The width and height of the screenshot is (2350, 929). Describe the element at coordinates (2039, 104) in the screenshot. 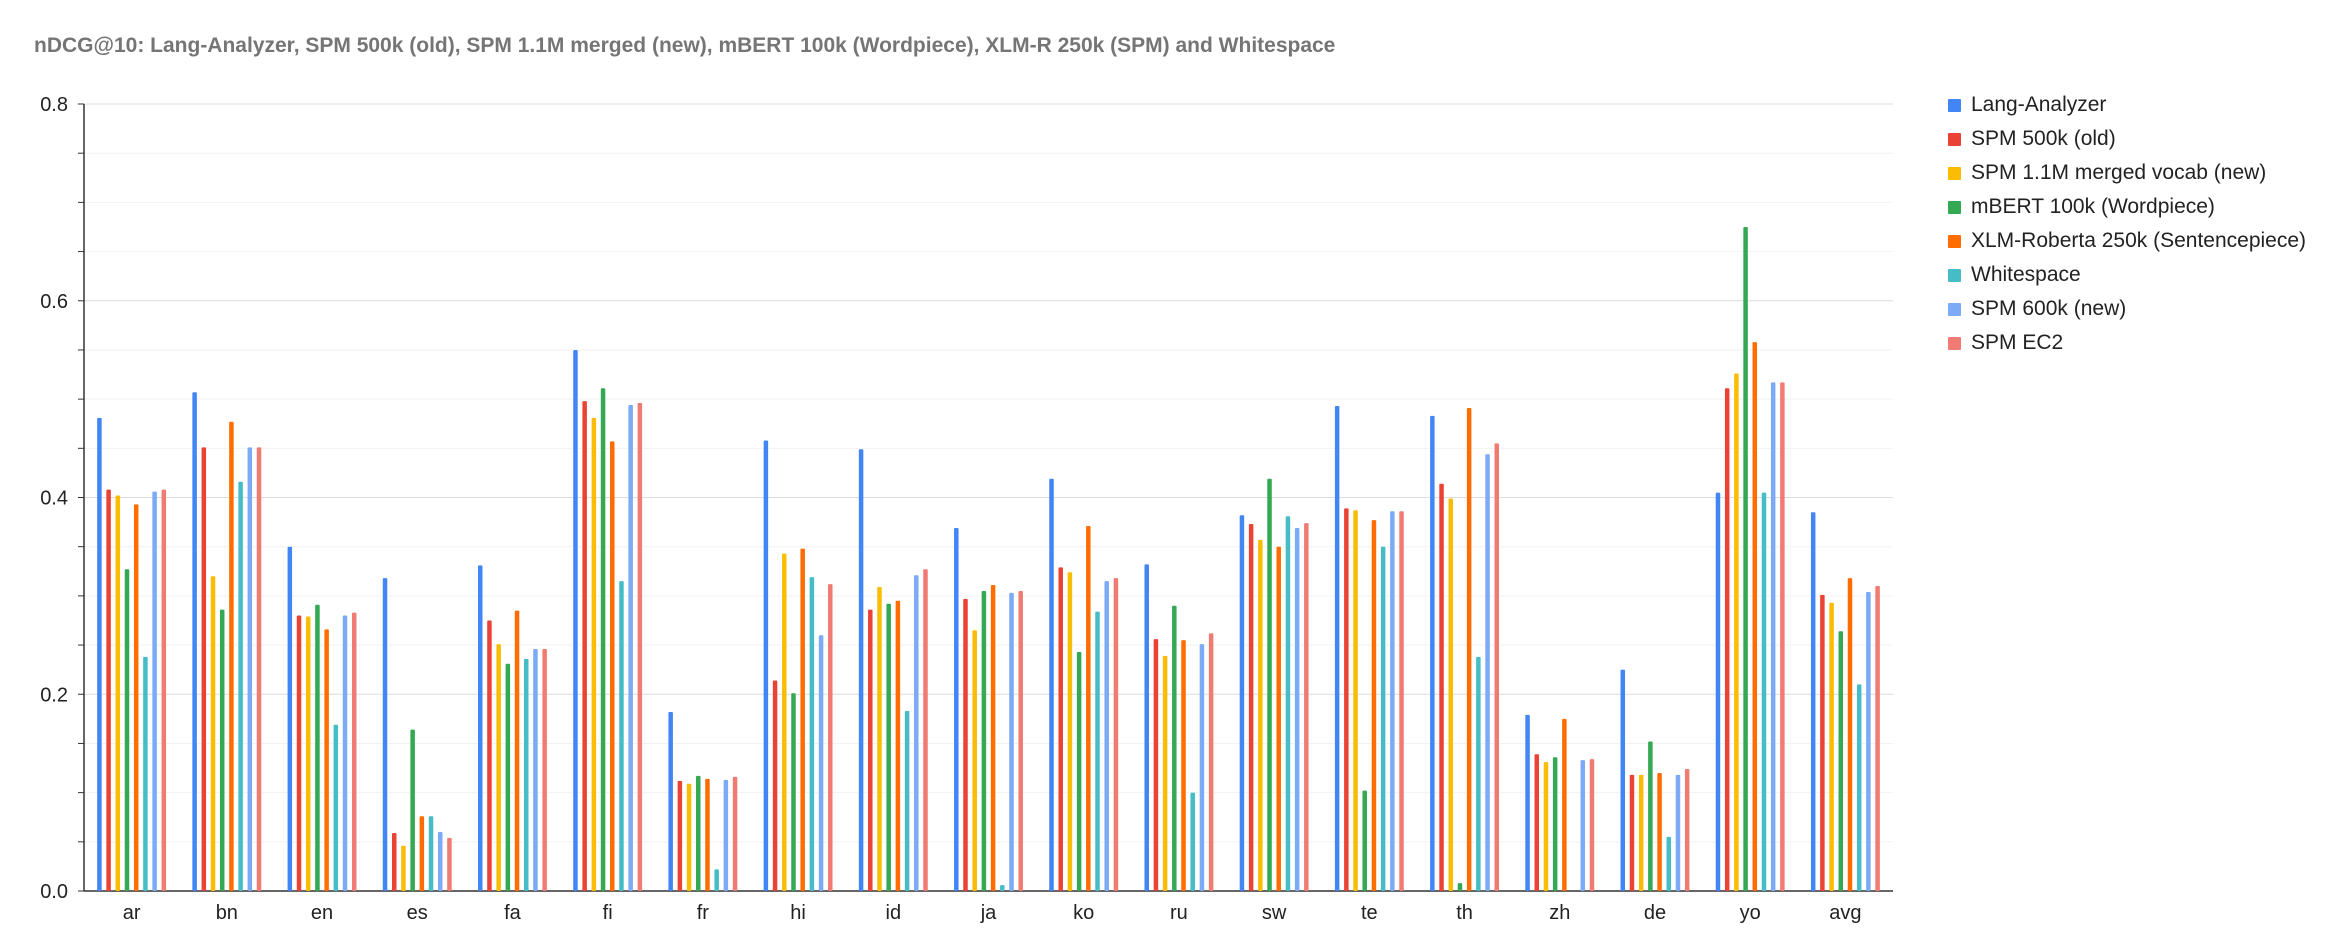

I see `legend-label: Lang-Analyzer` at that location.